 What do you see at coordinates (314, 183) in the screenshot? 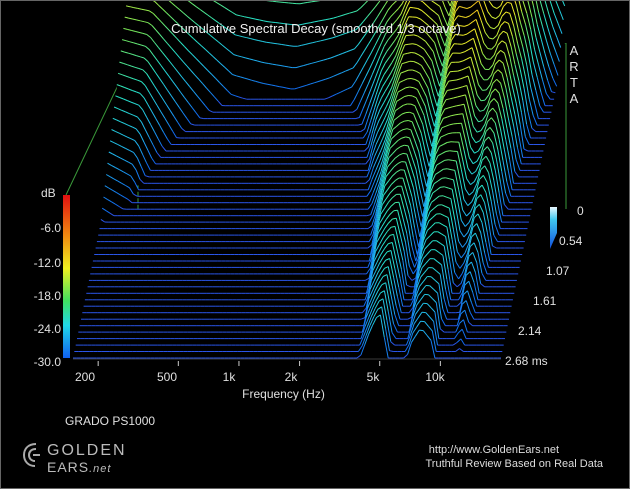
I see `slice-mask` at bounding box center [314, 183].